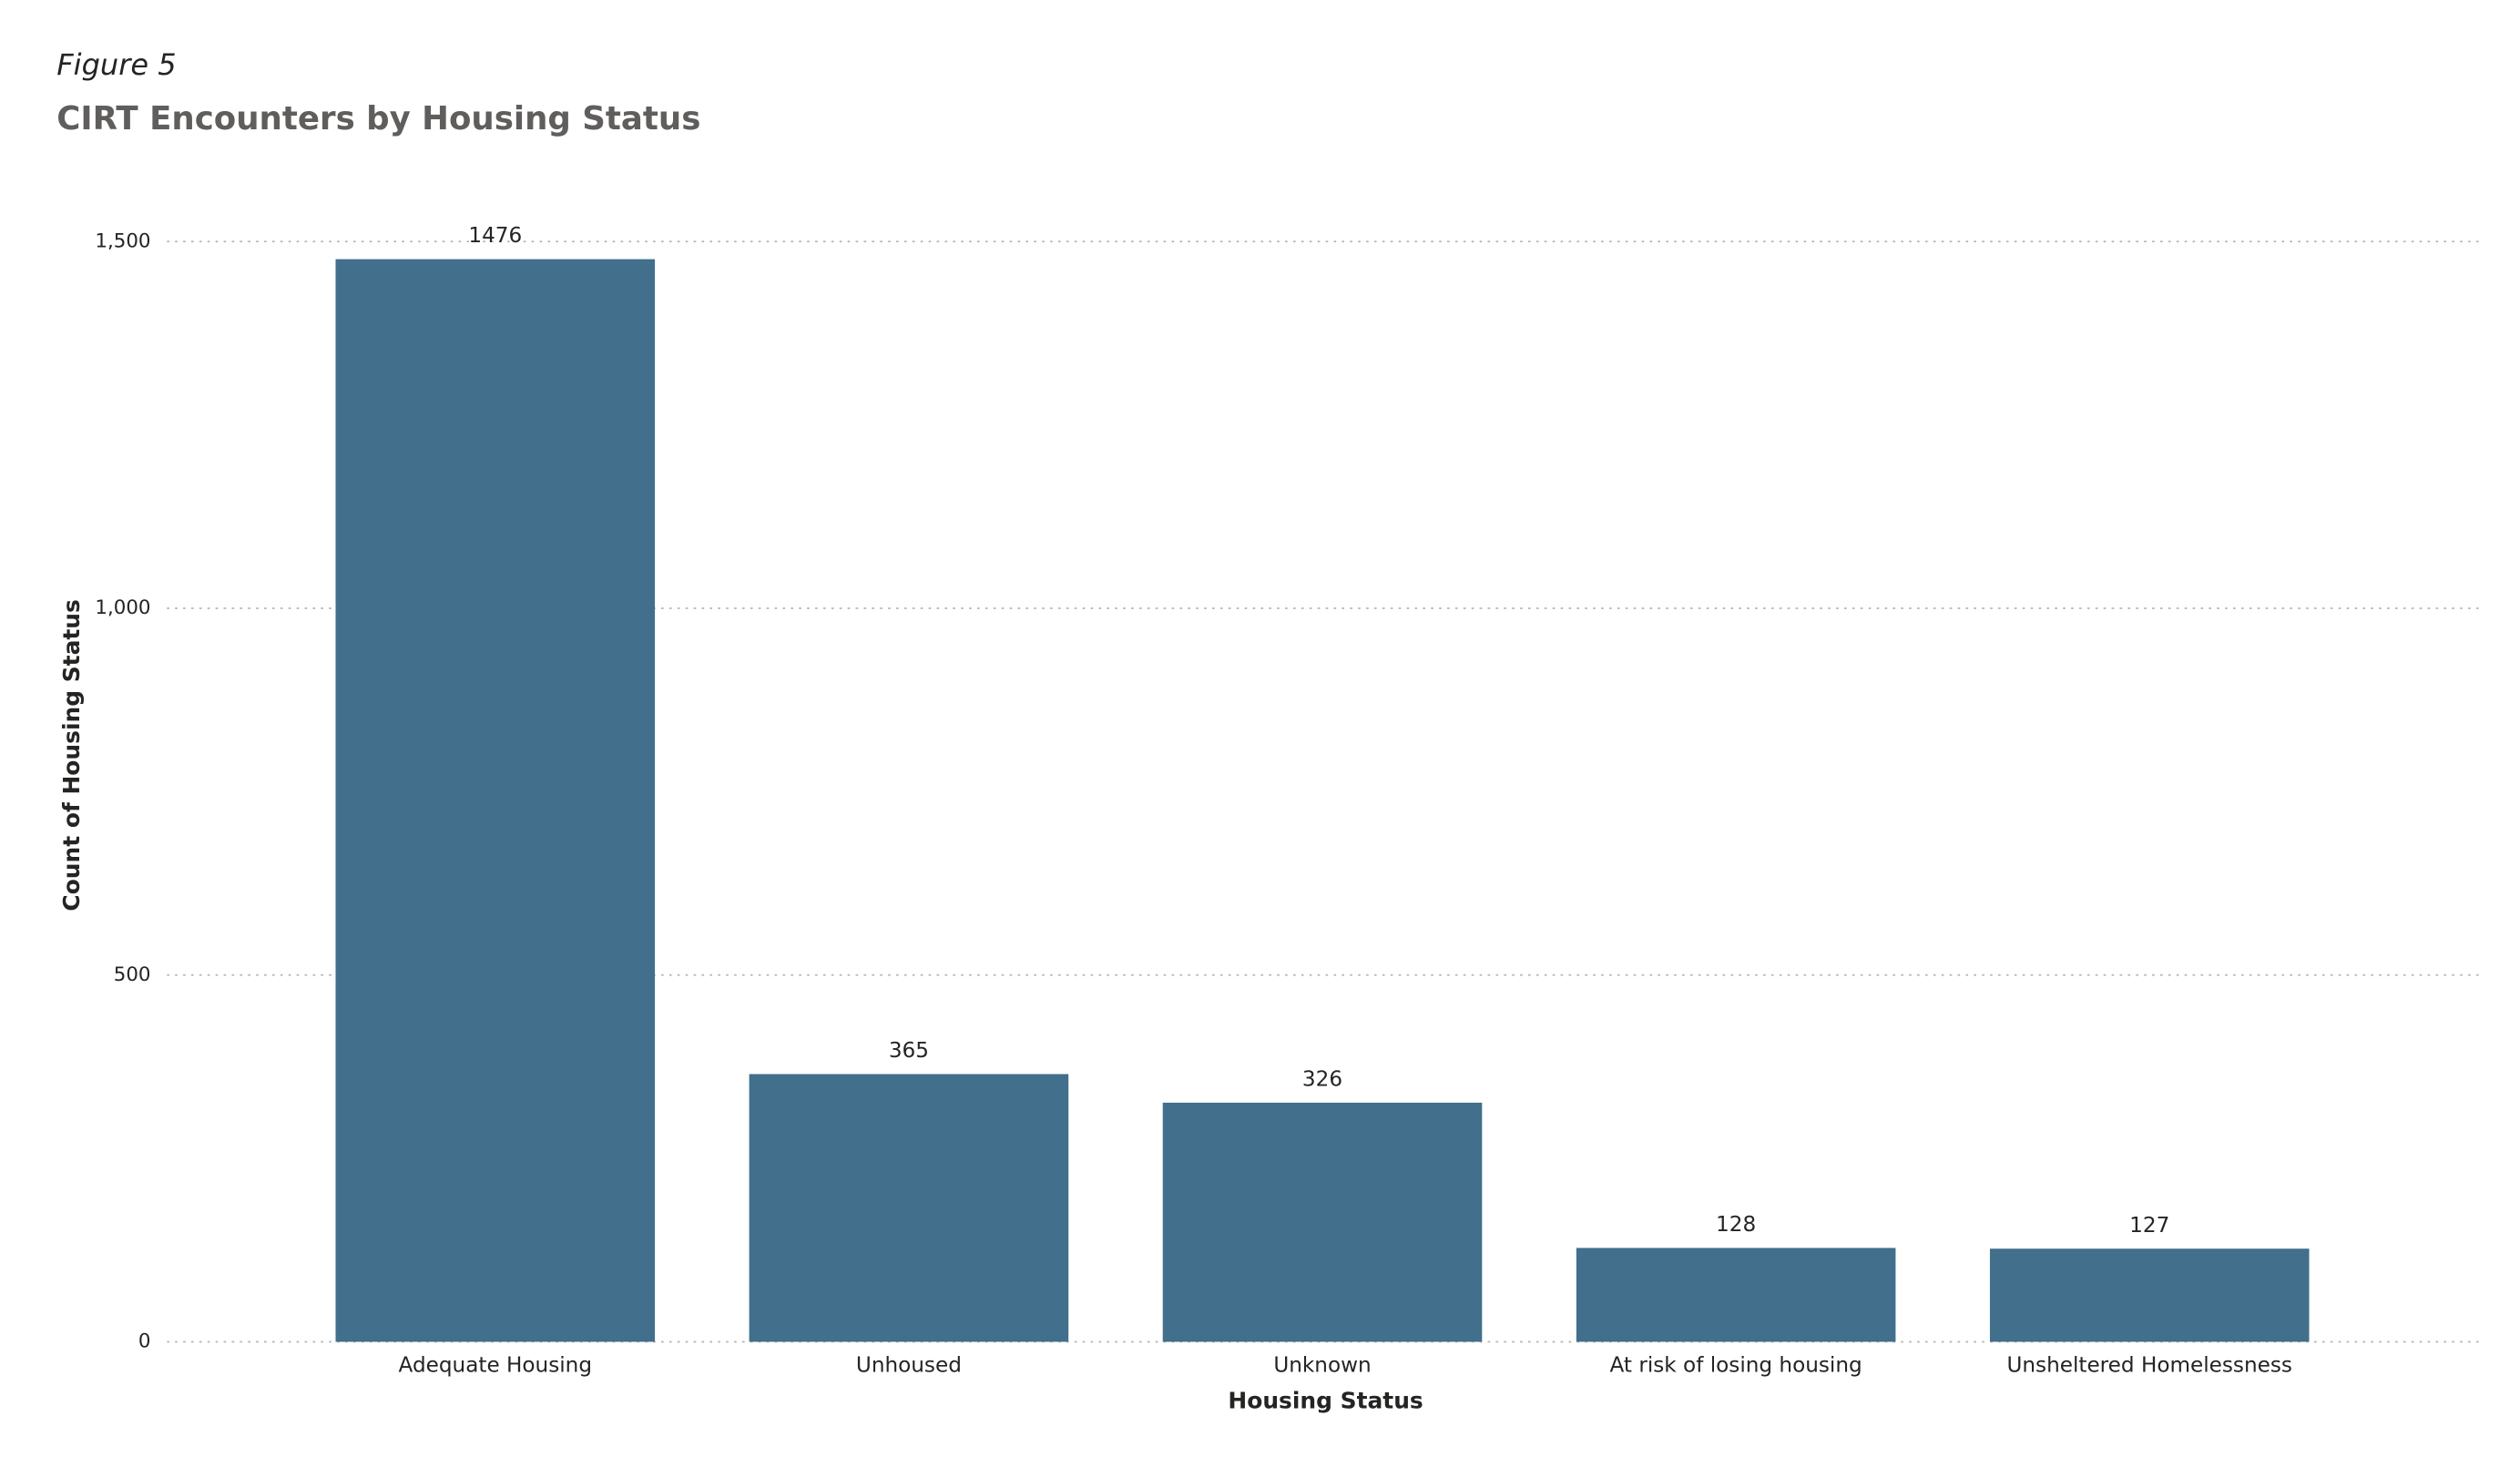  I want to click on x-tick-label: Adequate Housing, so click(495, 1366).